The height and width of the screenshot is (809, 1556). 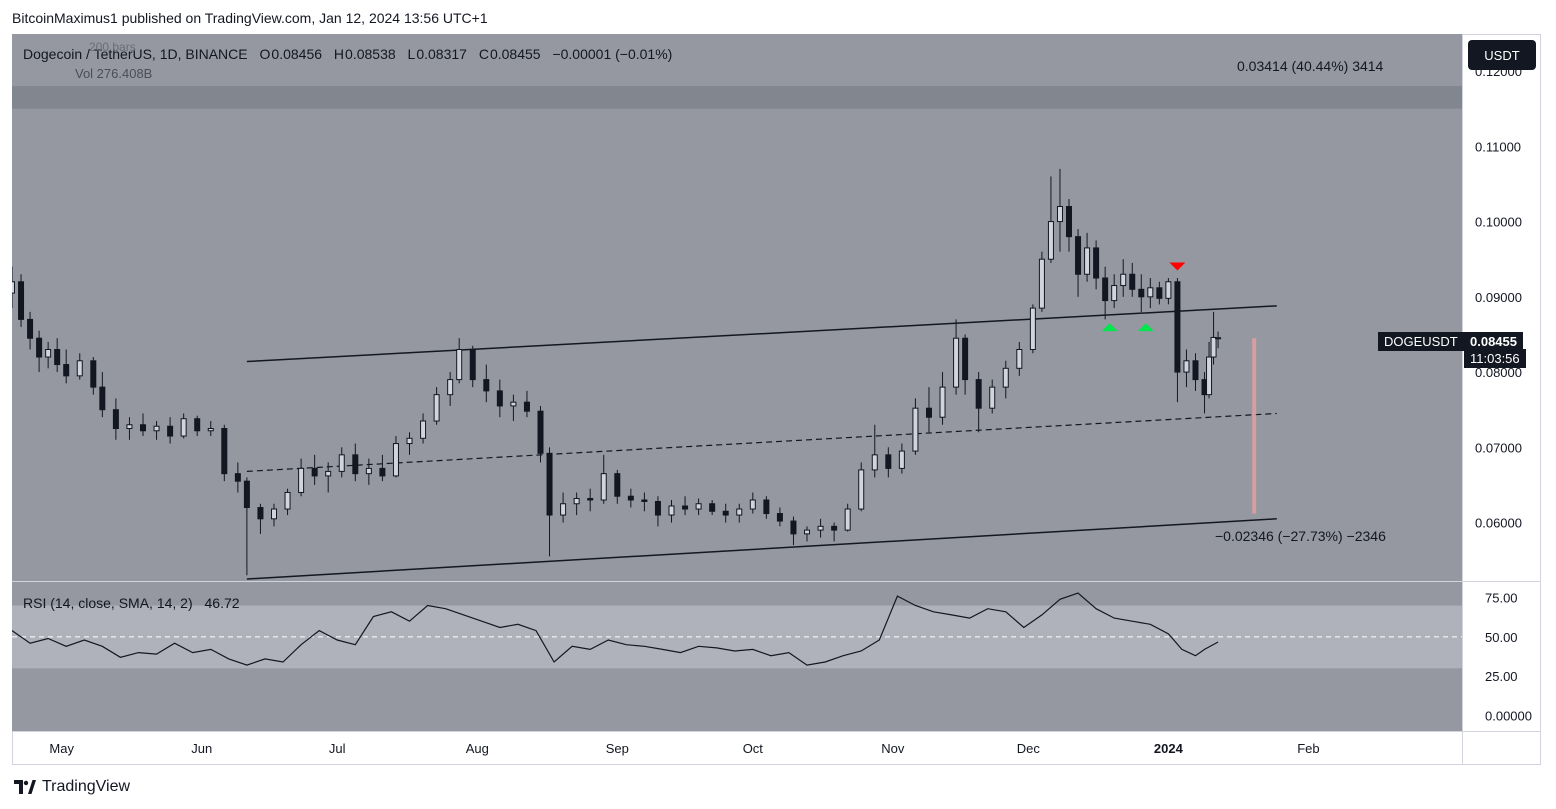 What do you see at coordinates (72, 787) in the screenshot?
I see `footer-brand: TradingView` at bounding box center [72, 787].